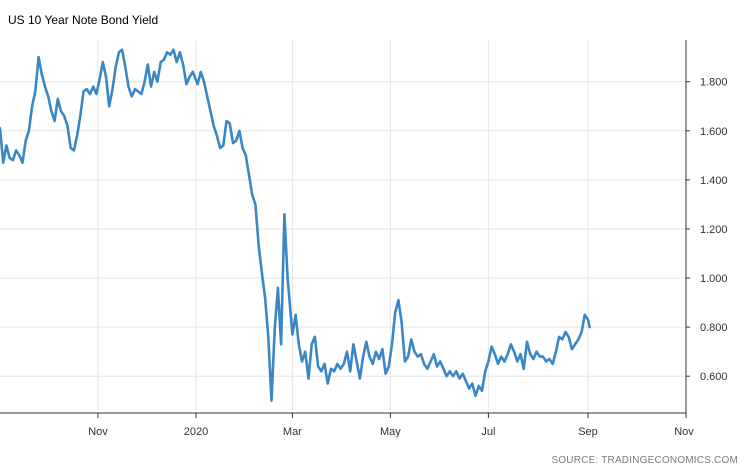  Describe the element at coordinates (292, 432) in the screenshot. I see `x-tick-label: Mar` at that location.